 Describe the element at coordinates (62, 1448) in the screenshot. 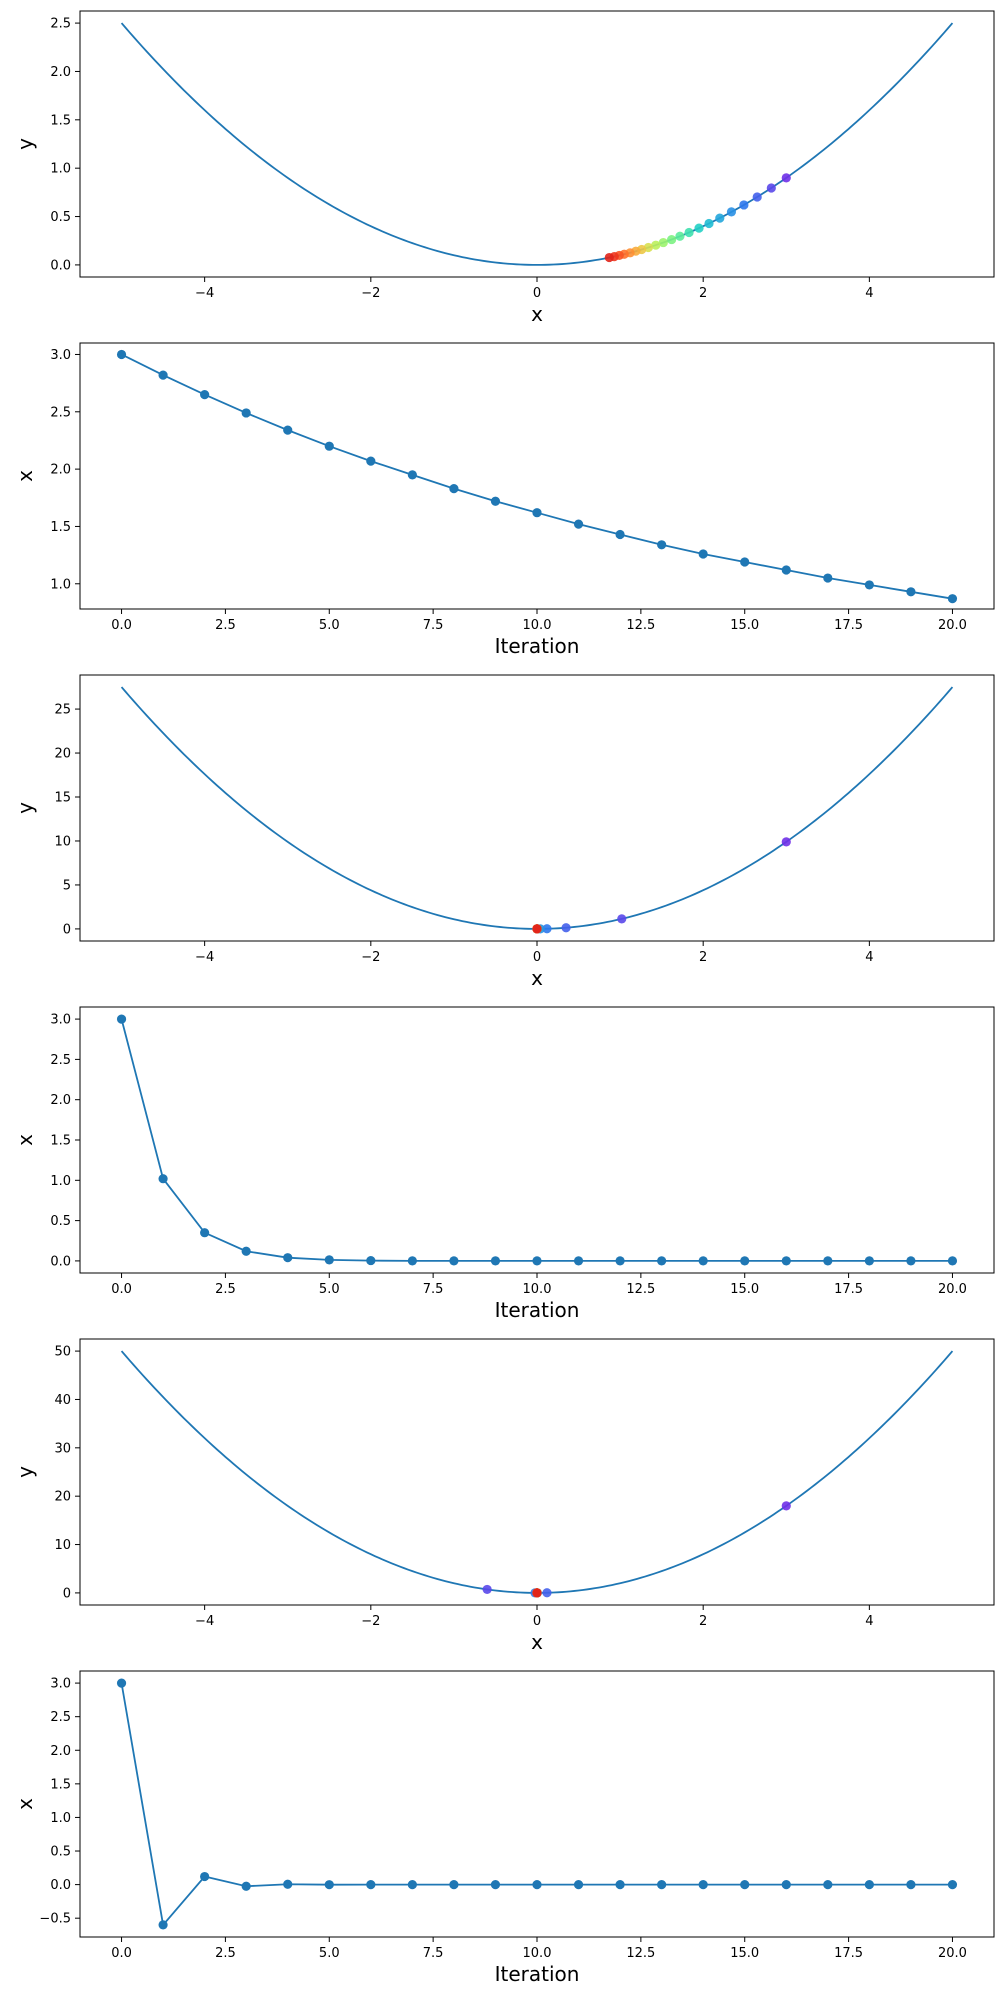

I see `y-tick-label: 30` at that location.